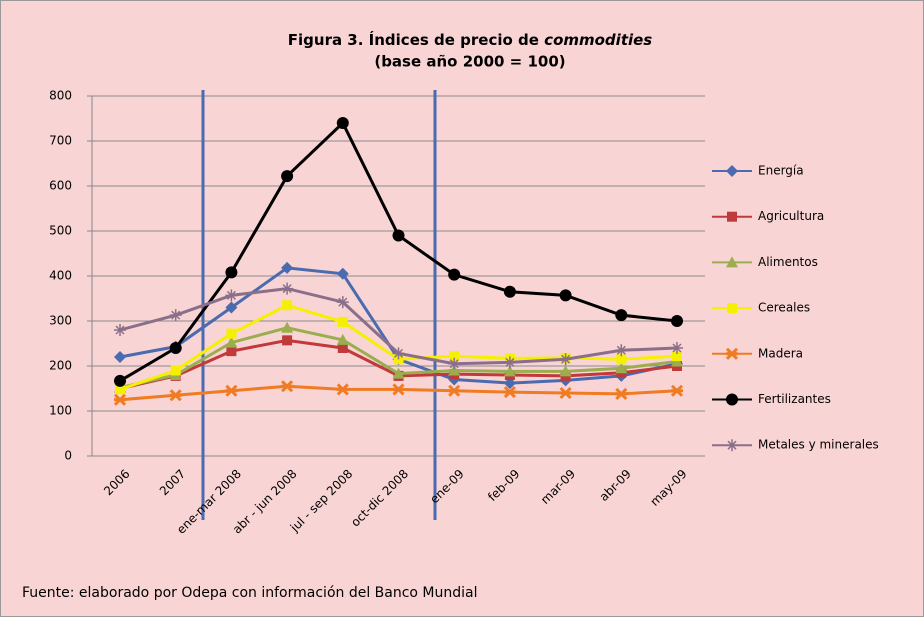 This screenshot has height=617, width=924. I want to click on title-italic: commodities, so click(598, 40).